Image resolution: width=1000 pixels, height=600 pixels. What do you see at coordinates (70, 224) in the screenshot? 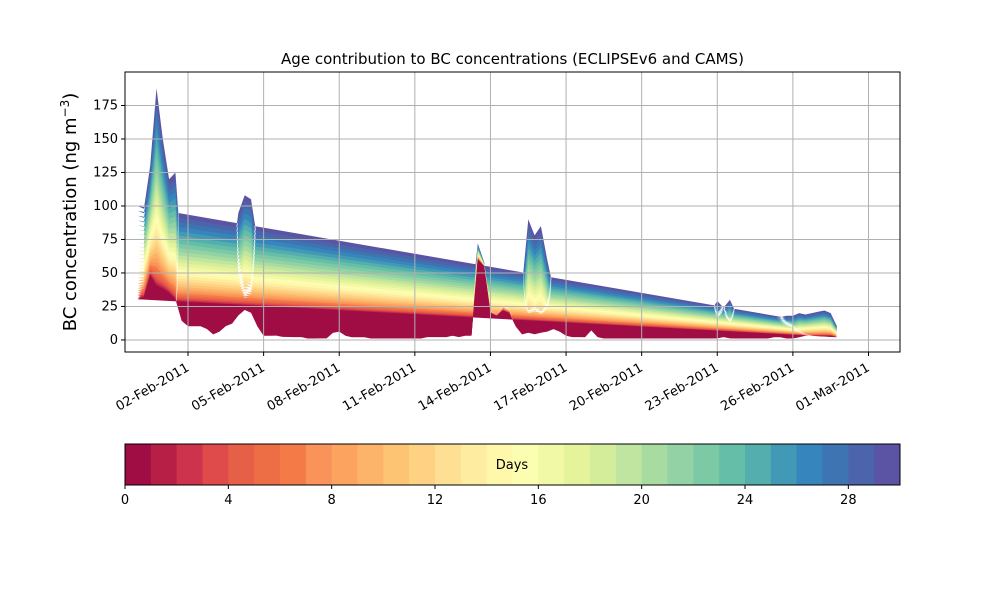
I see `y-axis-label-main: BC concentration (ng m` at bounding box center [70, 224].